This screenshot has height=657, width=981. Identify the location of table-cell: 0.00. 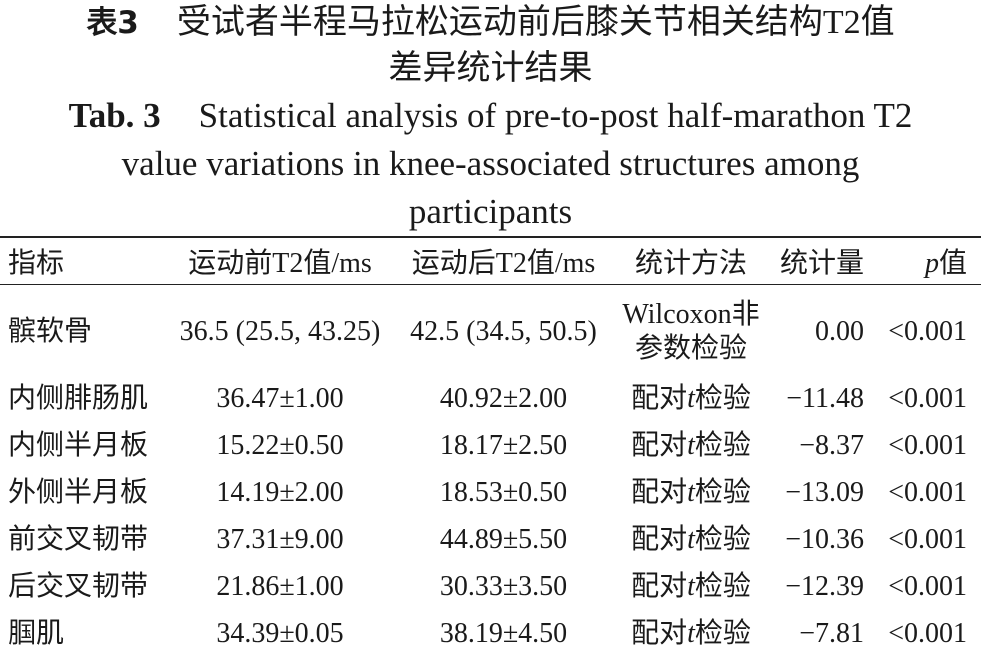
(820, 330).